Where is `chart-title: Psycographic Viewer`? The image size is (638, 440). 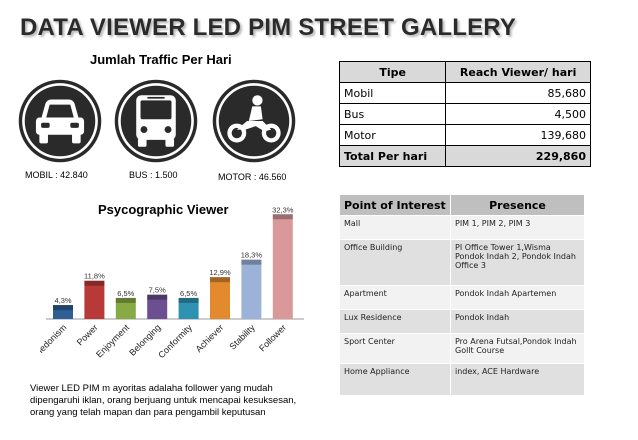
chart-title: Psycographic Viewer is located at coordinates (163, 209).